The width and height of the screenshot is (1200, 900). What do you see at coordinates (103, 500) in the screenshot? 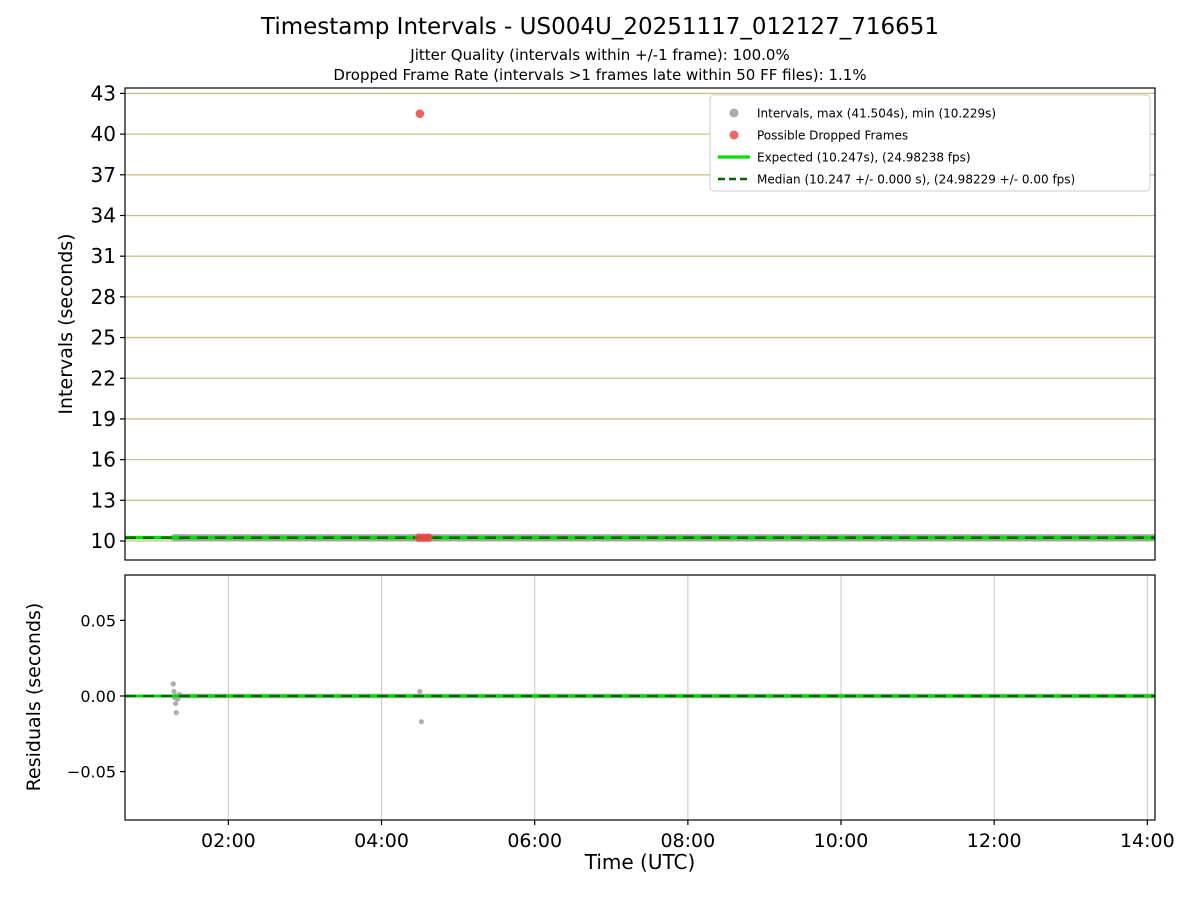
I see `y-tick-label: 13` at bounding box center [103, 500].